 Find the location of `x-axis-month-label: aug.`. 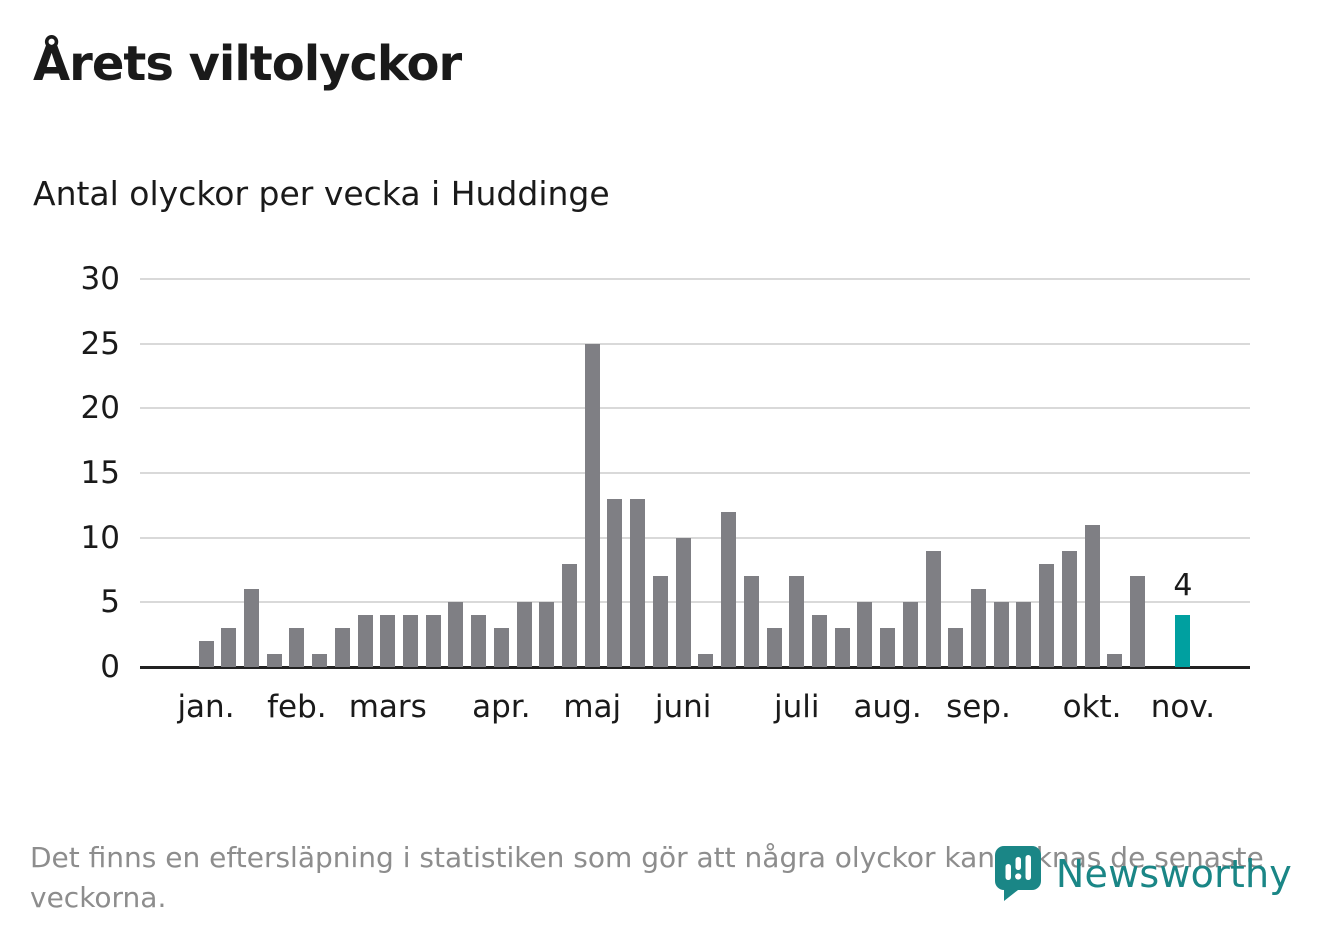

x-axis-month-label: aug. is located at coordinates (887, 707).